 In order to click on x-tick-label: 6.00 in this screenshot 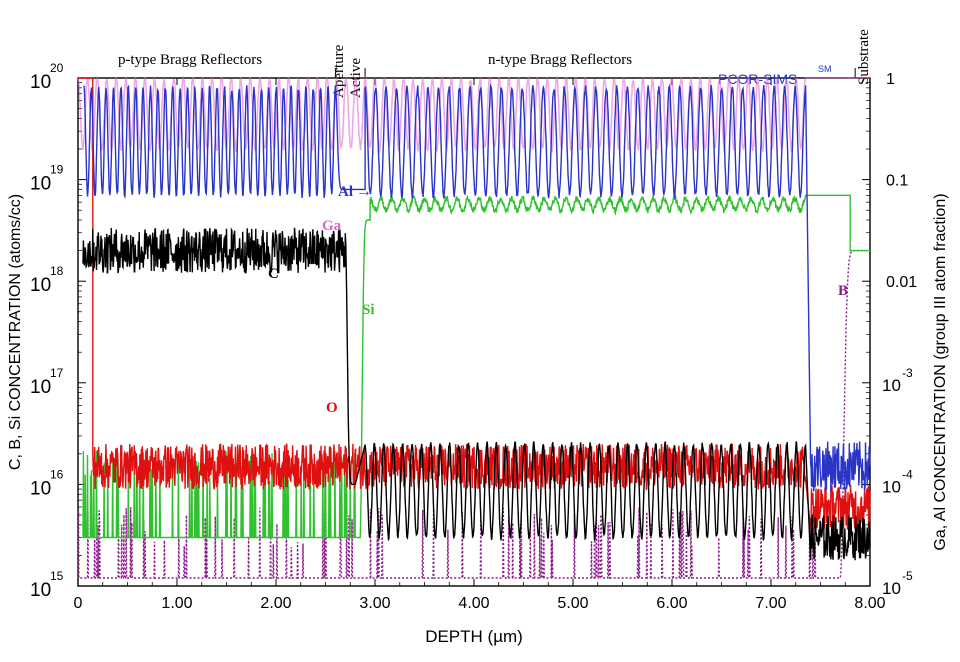, I will do `click(671, 603)`.